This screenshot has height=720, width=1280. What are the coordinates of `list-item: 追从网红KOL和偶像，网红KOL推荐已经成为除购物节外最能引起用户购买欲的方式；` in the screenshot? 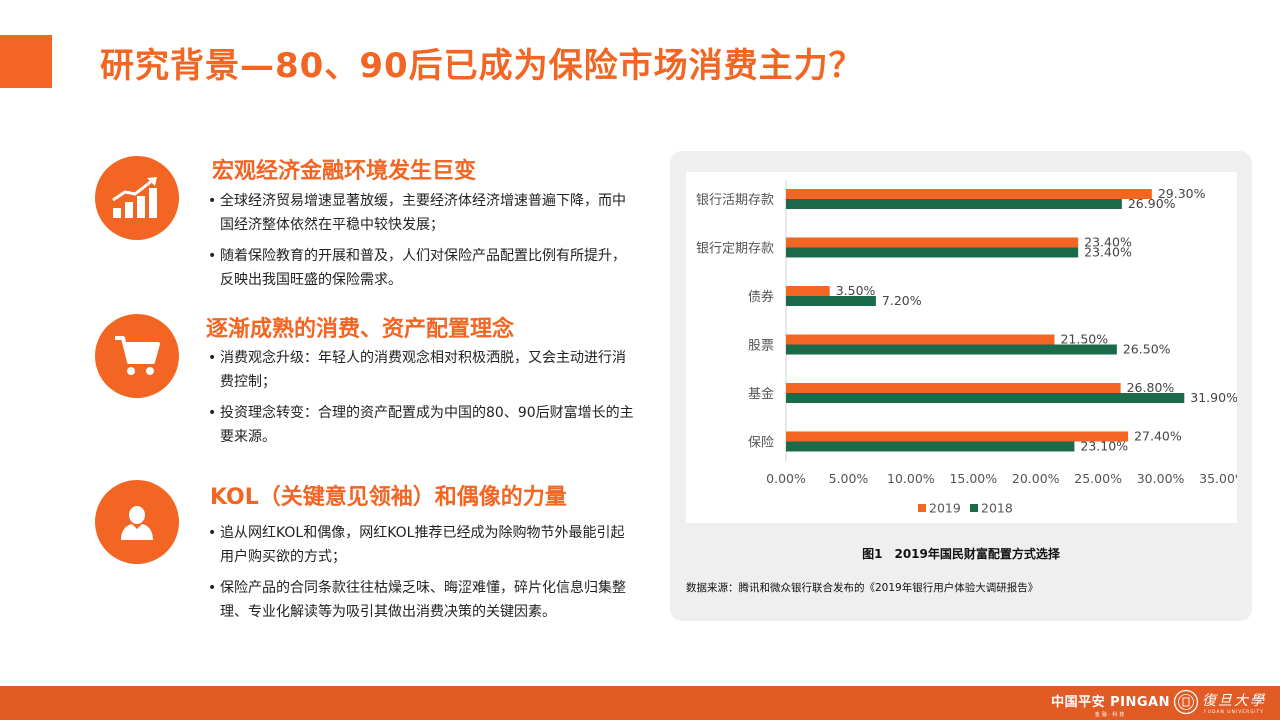 It's located at (422, 545).